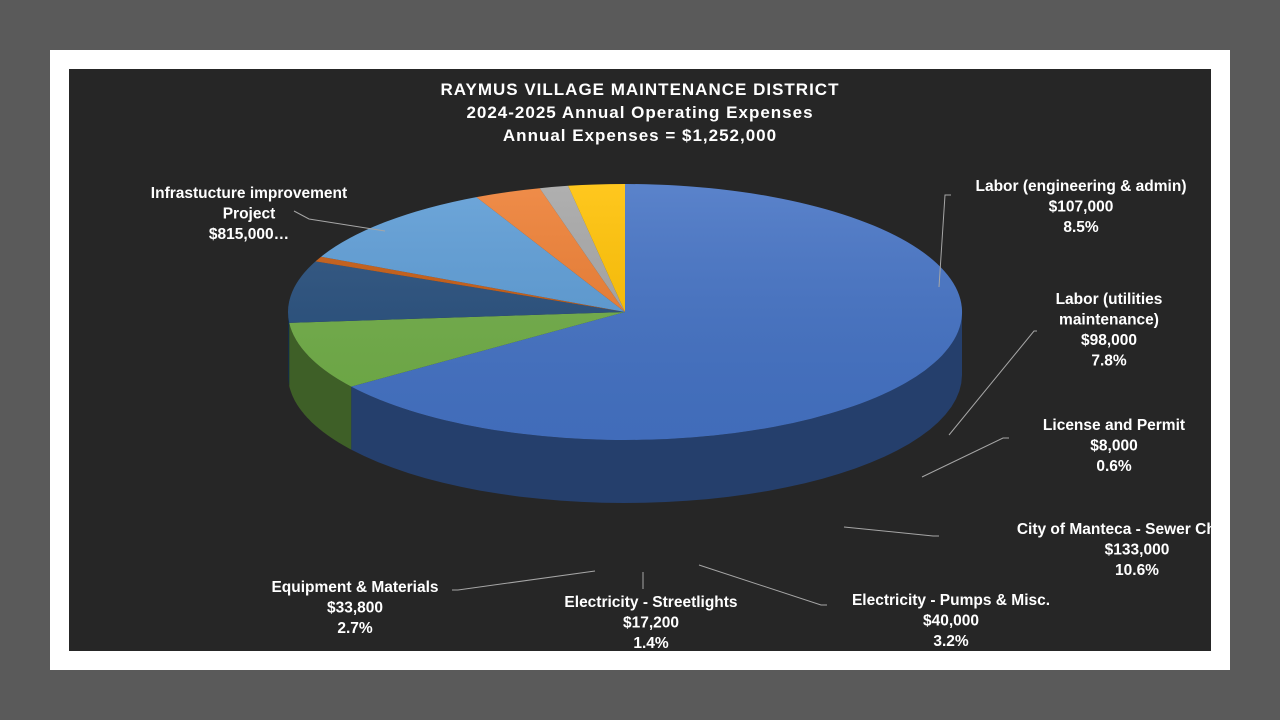  Describe the element at coordinates (992, 383) in the screenshot. I see `leader-line-labor-util` at that location.